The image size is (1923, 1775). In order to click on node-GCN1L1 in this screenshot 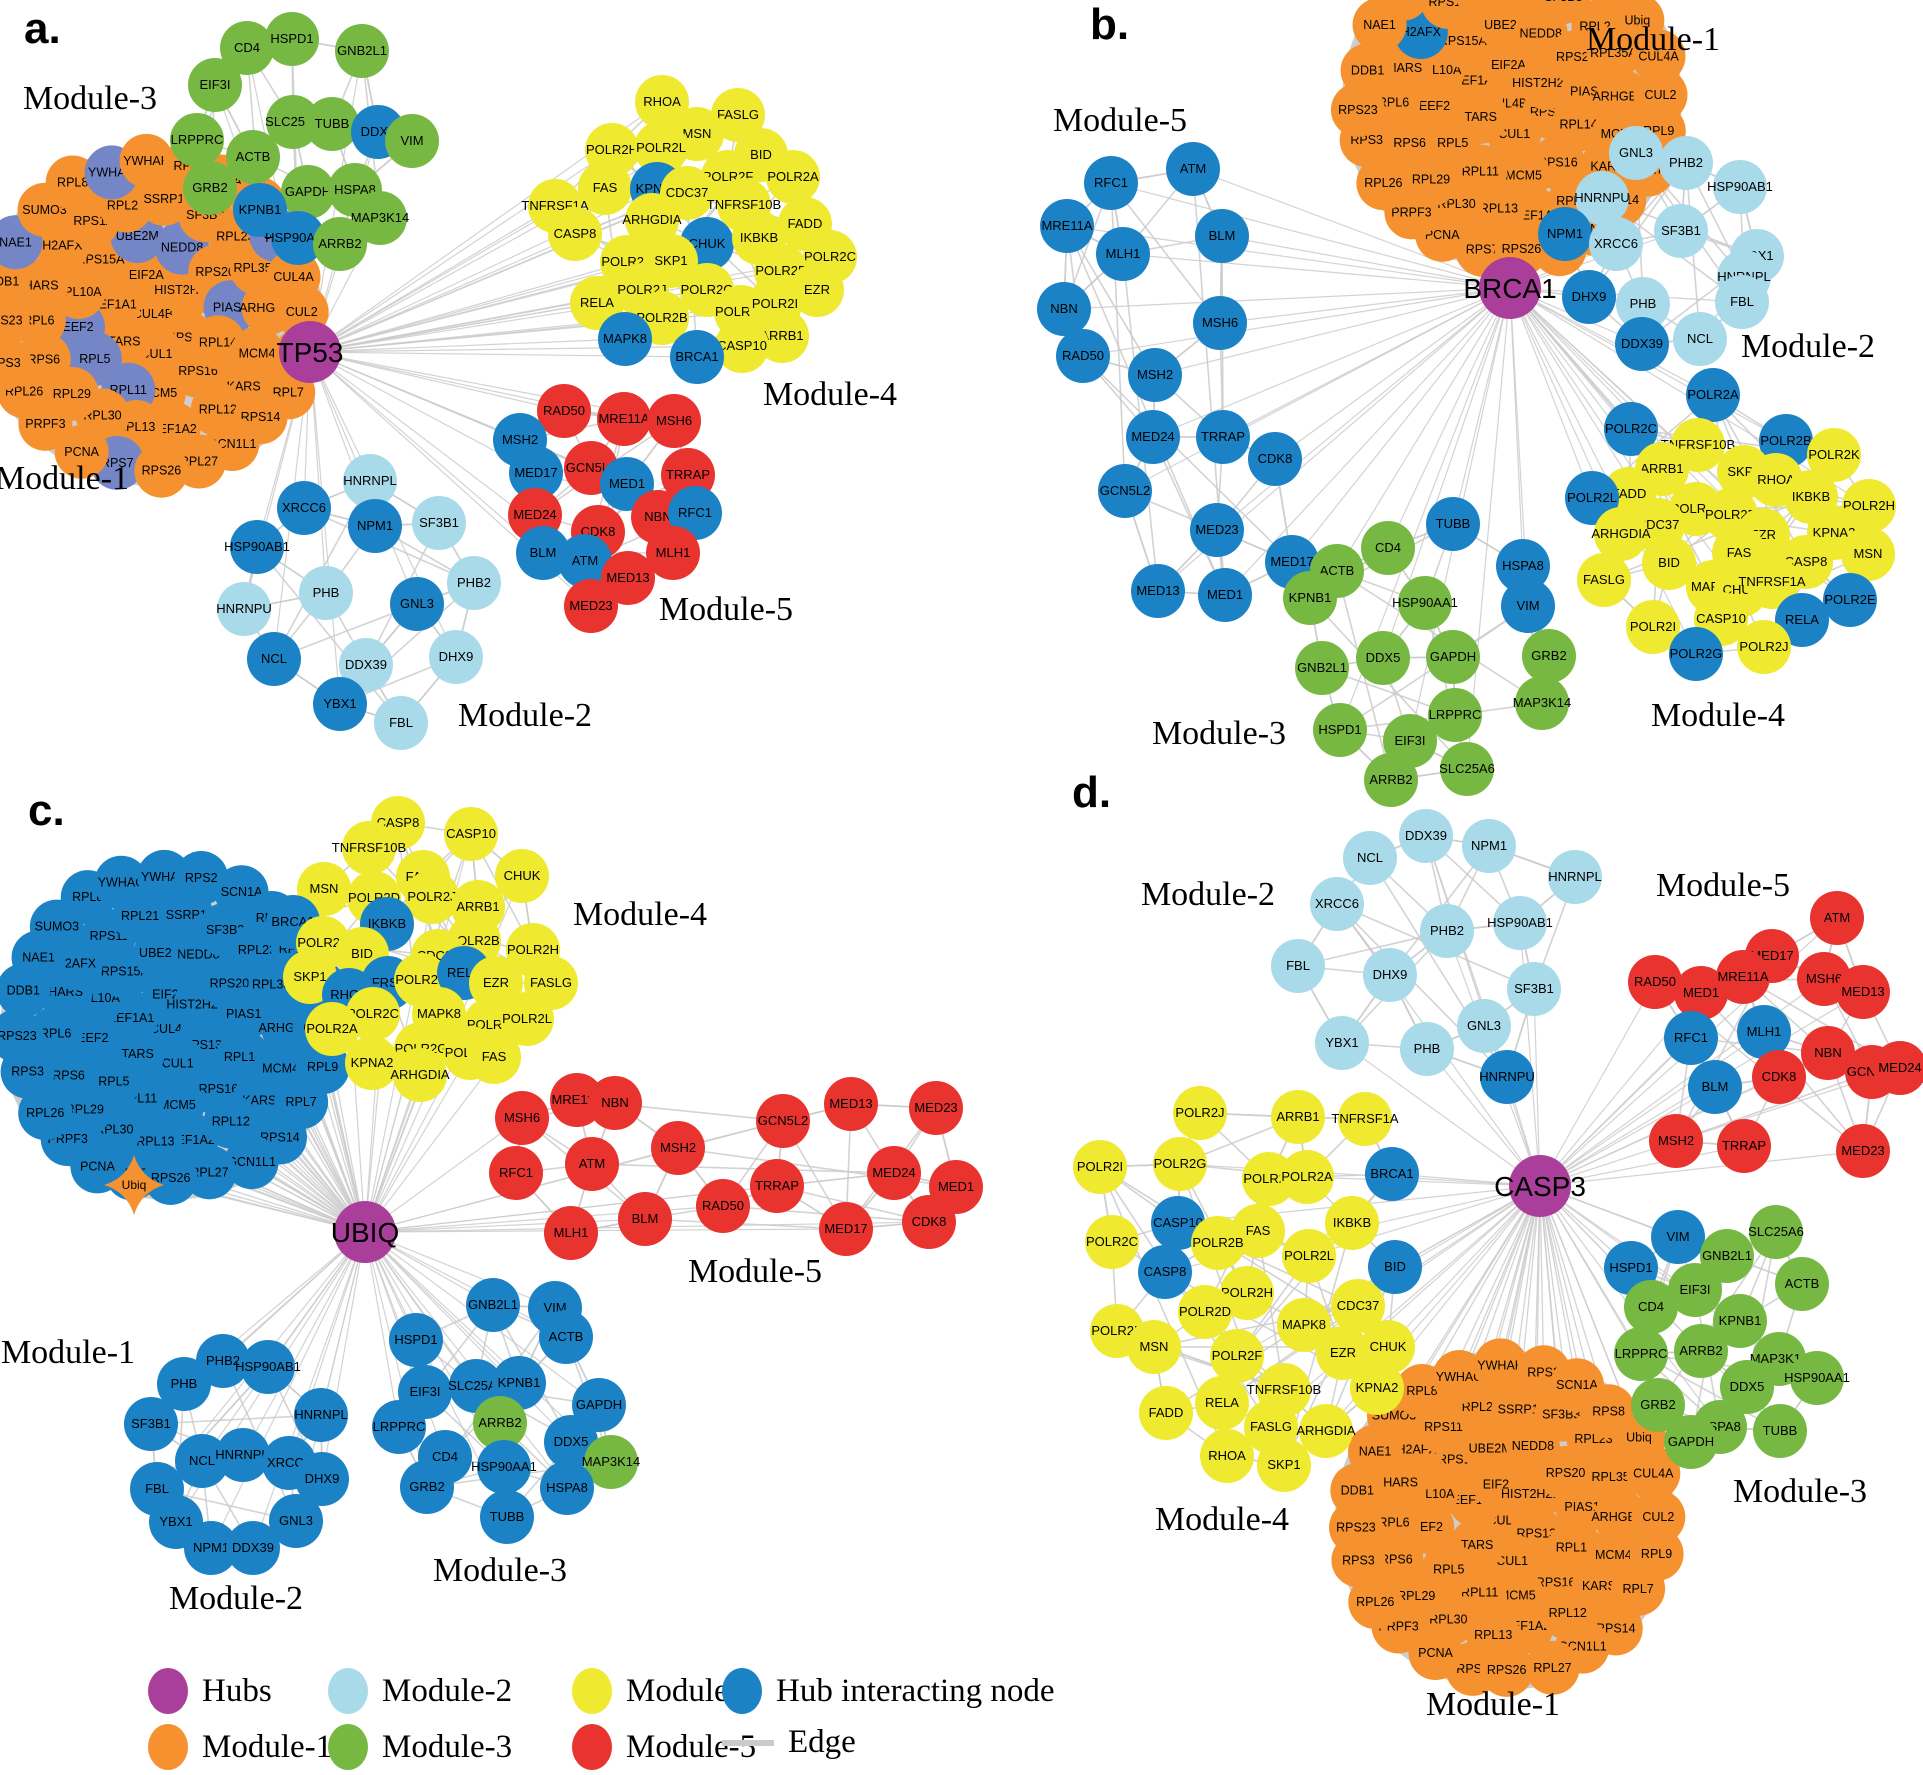, I will do `click(251, 1162)`.